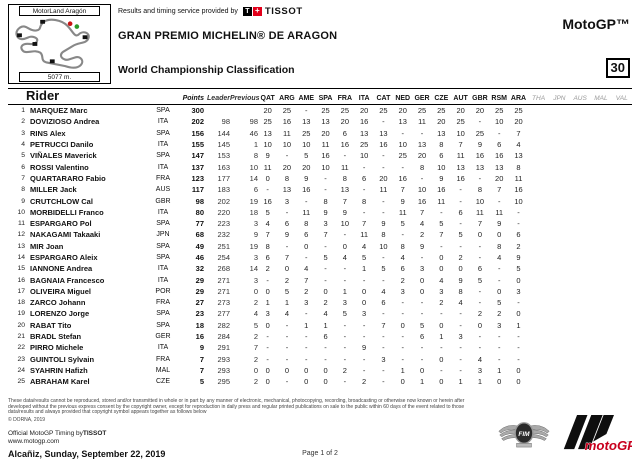 Image resolution: width=640 pixels, height=468 pixels. What do you see at coordinates (255, 370) in the screenshot?
I see `gap-previous-cell: 0` at bounding box center [255, 370].